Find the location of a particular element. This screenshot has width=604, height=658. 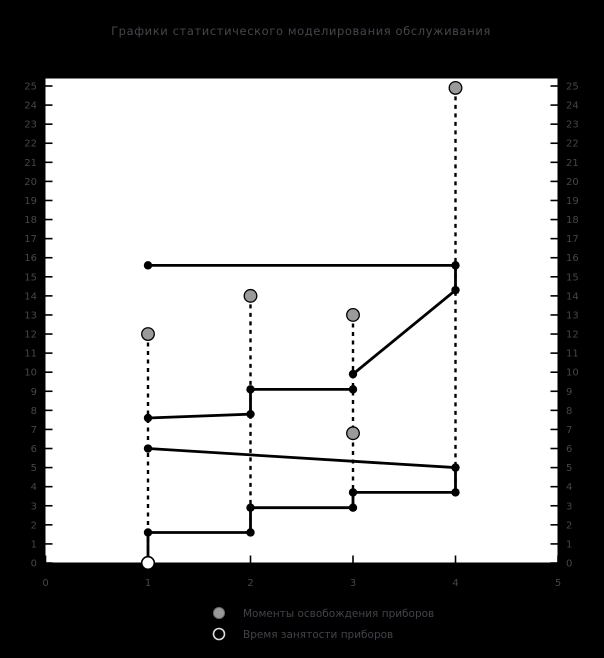

x-axis-label: 3 is located at coordinates (353, 583).